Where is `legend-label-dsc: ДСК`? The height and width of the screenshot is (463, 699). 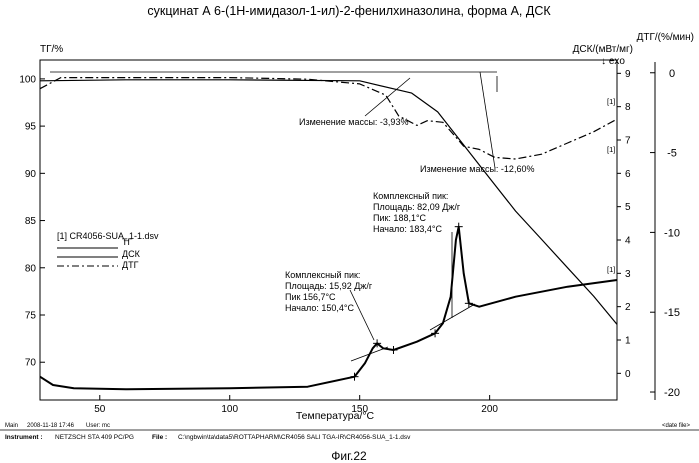 legend-label-dsc: ДСК is located at coordinates (131, 254).